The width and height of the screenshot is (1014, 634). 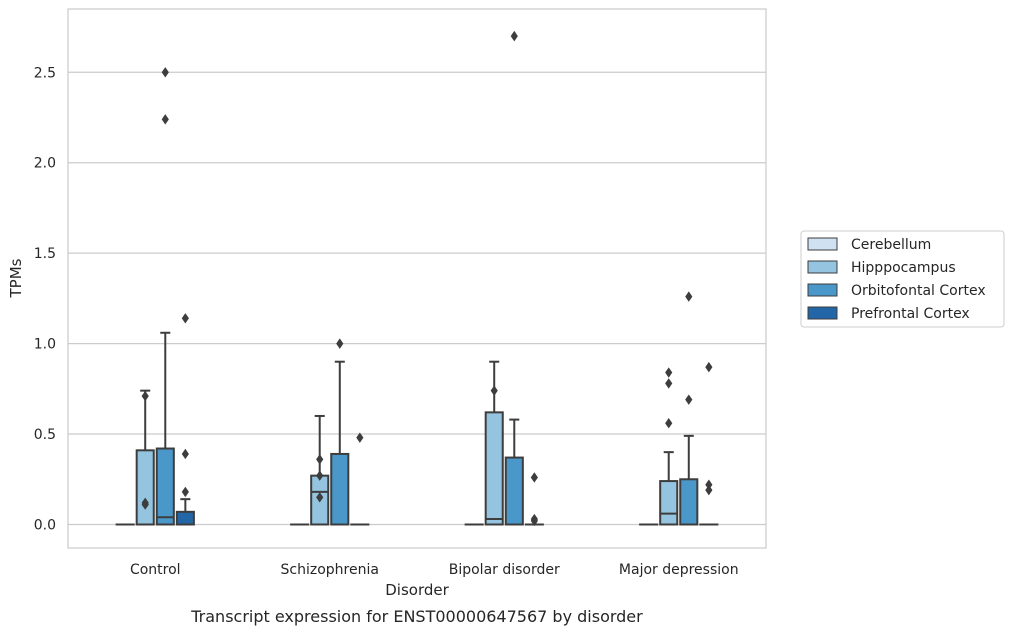 I want to click on legend-entry-label: Hipppocampus, so click(x=903, y=268).